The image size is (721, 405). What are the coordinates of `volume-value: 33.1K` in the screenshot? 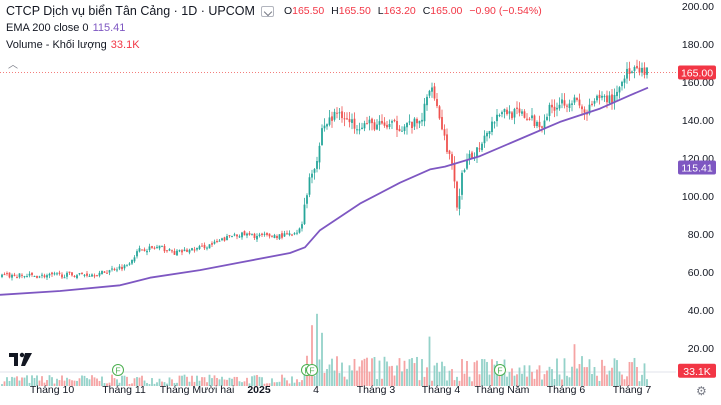 It's located at (125, 45).